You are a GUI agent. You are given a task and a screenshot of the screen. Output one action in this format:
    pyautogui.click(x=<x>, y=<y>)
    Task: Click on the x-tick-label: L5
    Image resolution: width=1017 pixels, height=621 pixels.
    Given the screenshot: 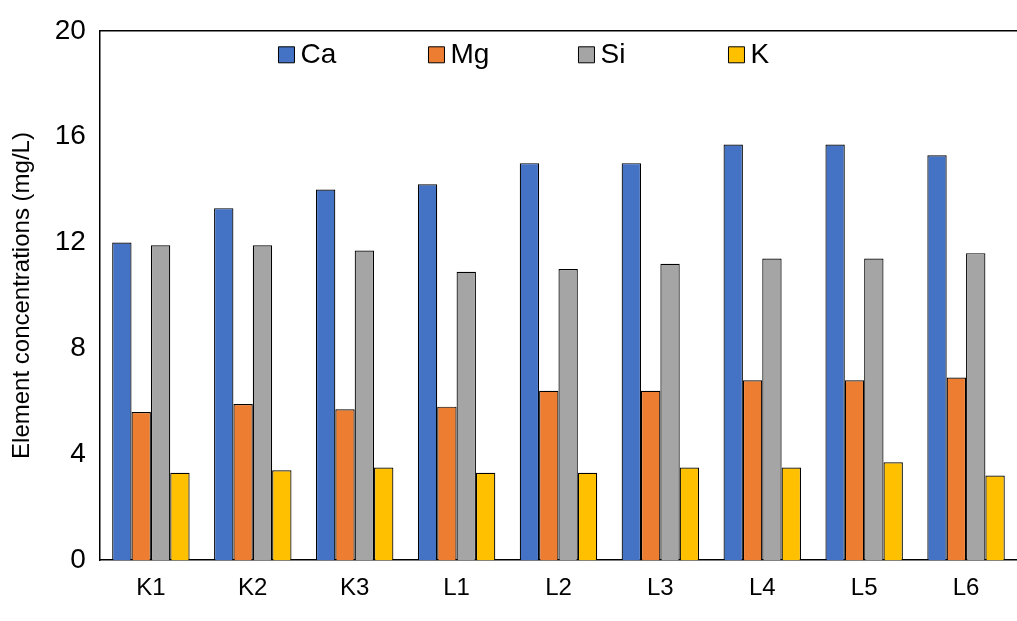 What is the action you would take?
    pyautogui.click(x=864, y=587)
    